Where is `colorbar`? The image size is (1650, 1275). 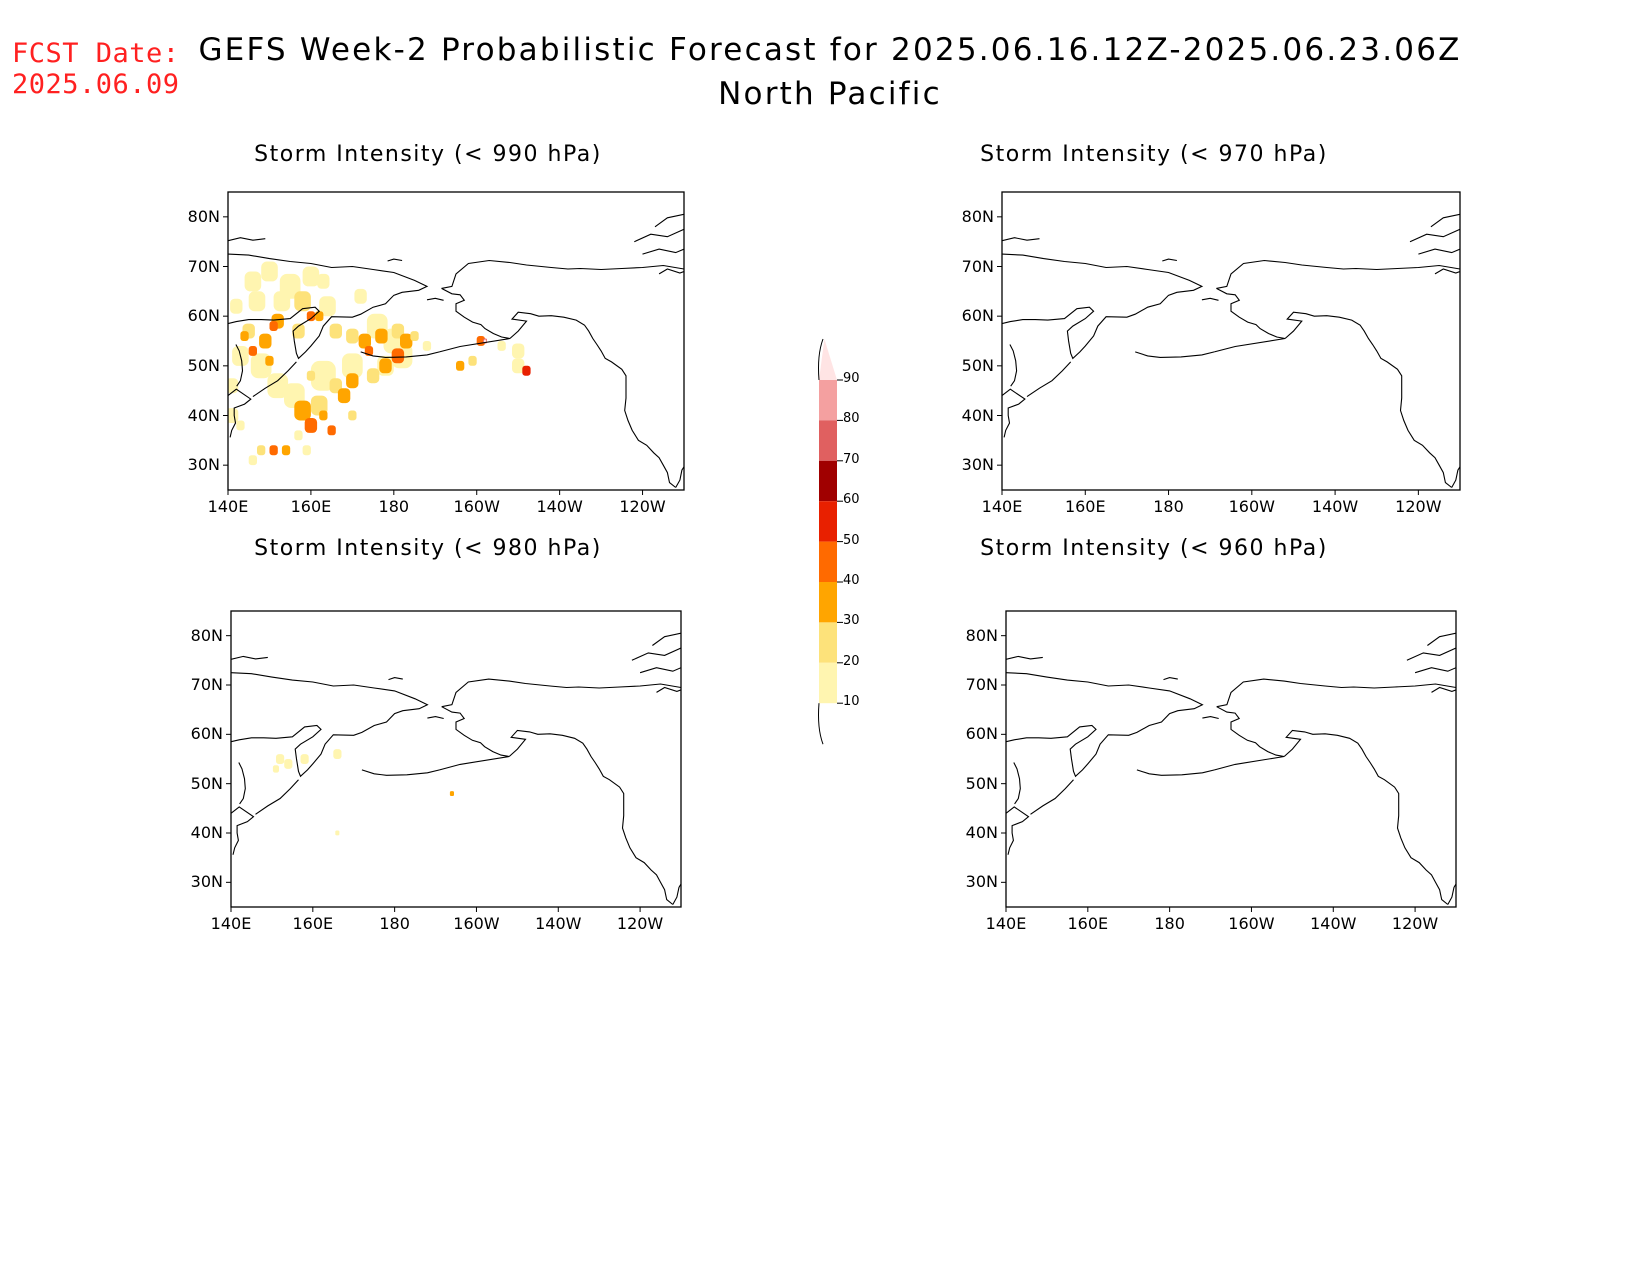 colorbar is located at coordinates (830, 541).